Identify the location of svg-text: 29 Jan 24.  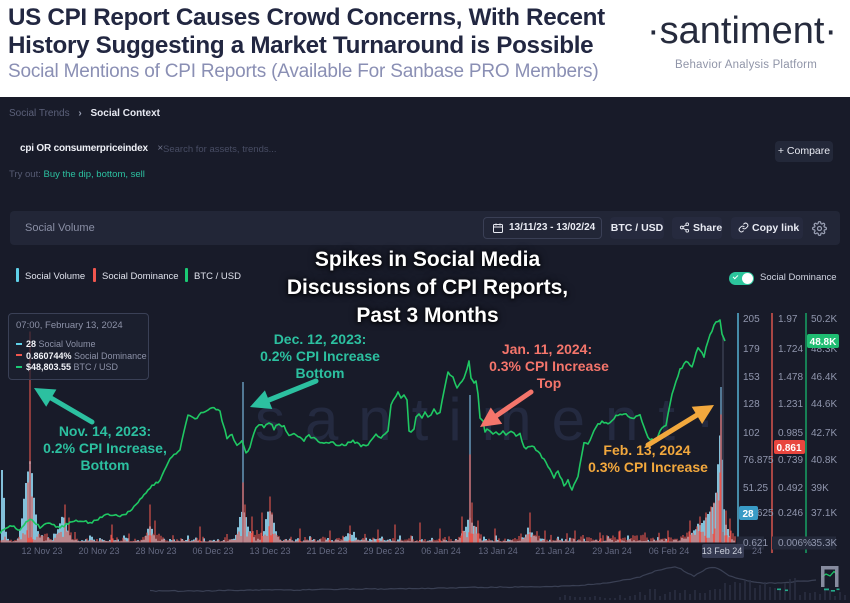
(612, 551).